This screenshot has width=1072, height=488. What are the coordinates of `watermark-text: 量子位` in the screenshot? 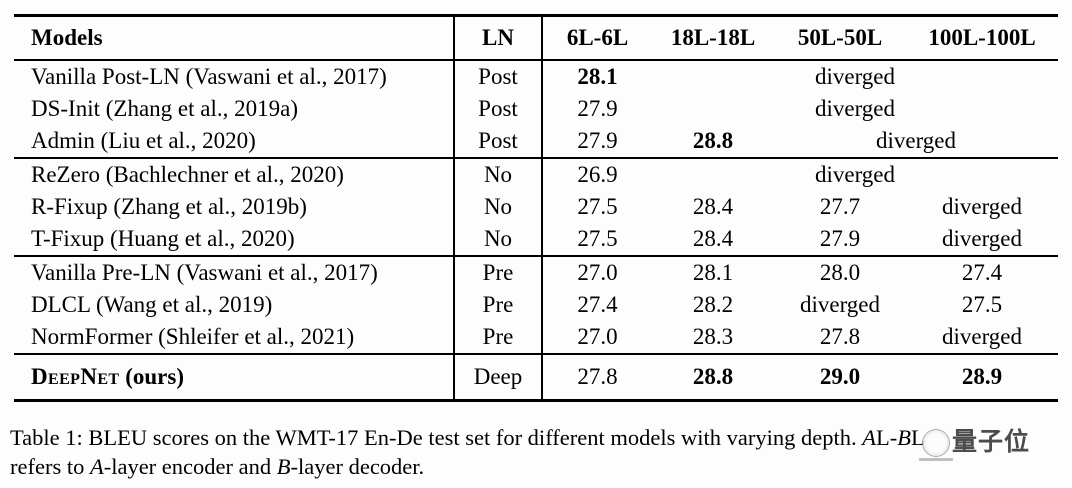 It's located at (991, 441).